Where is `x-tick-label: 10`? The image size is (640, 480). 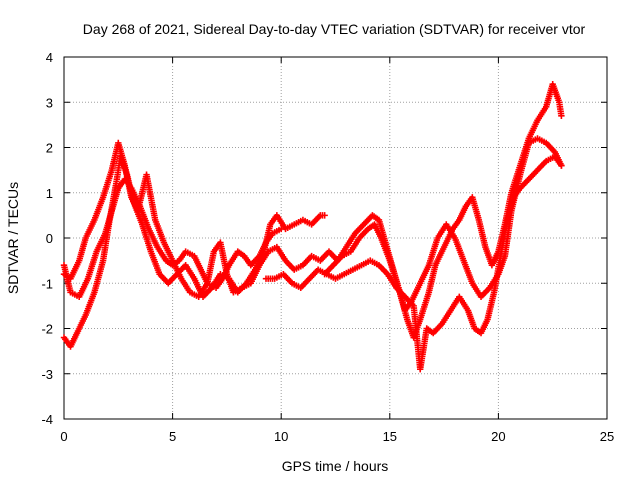 x-tick-label: 10 is located at coordinates (281, 436).